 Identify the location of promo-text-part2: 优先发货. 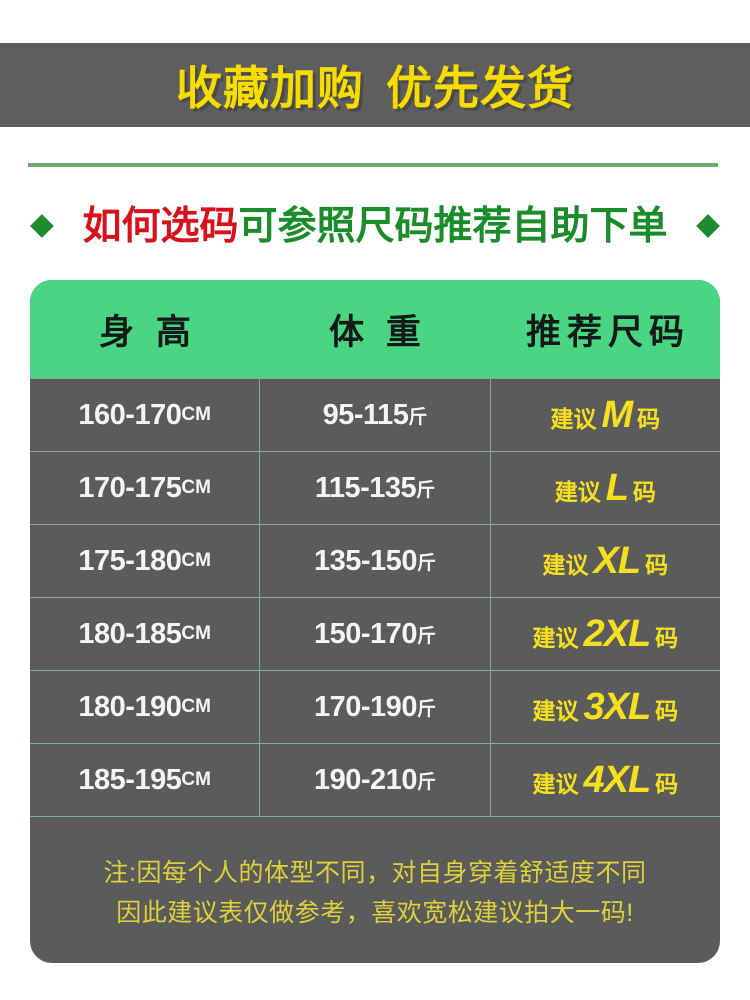
(480, 88).